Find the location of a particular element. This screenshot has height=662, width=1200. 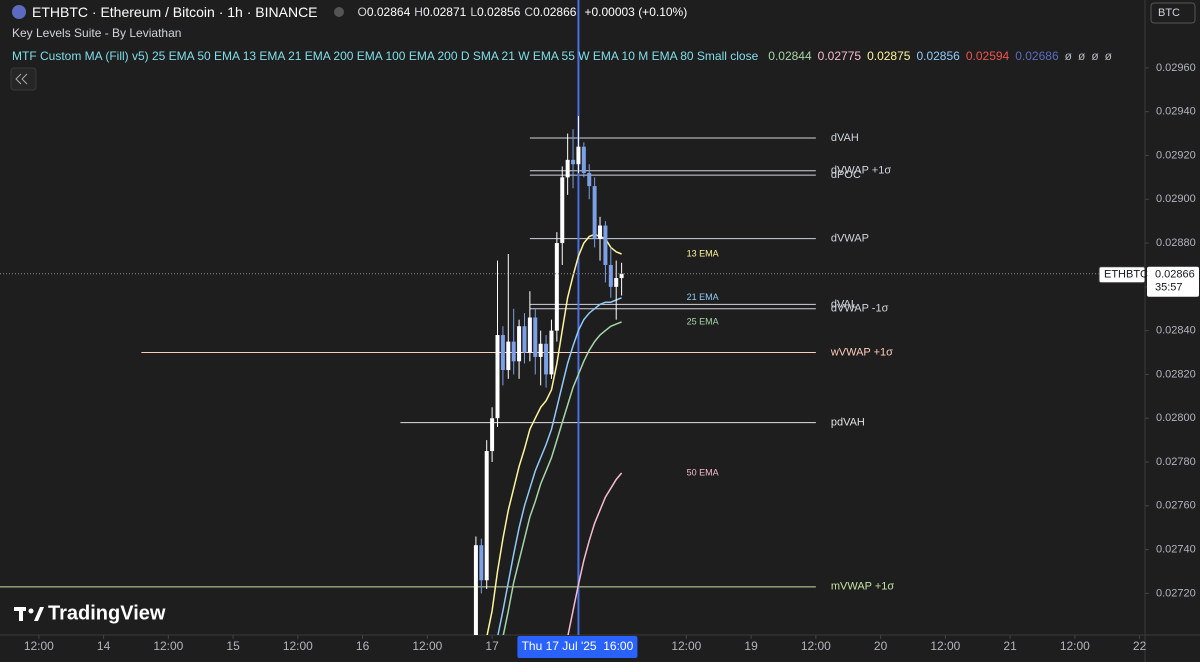

indicator-value: 0.02594 is located at coordinates (987, 56).